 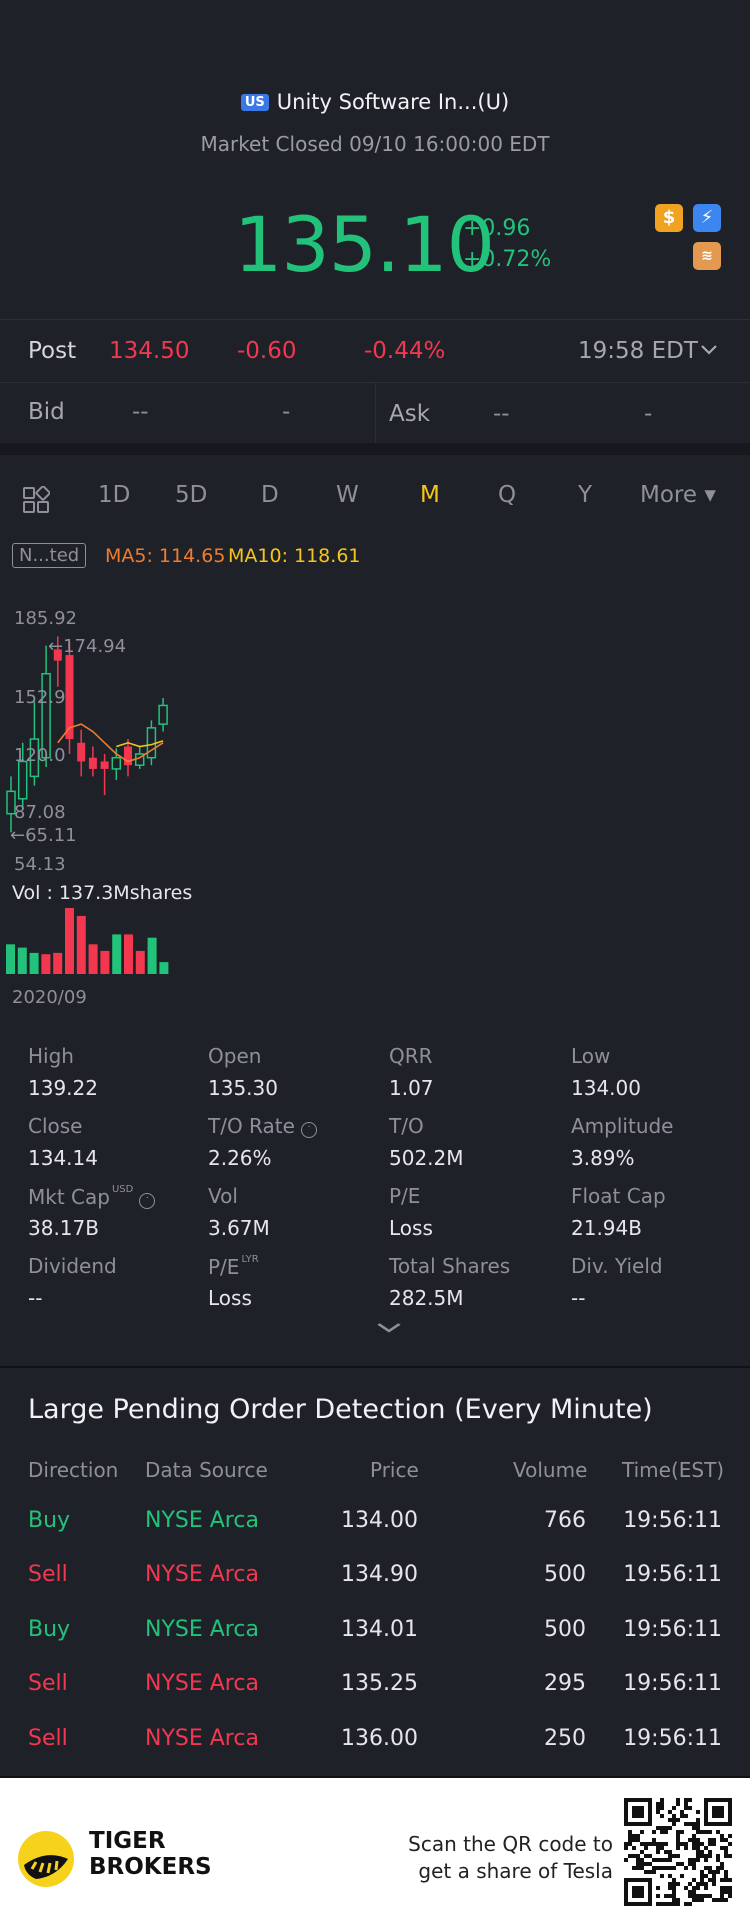 I want to click on y-tick-label: 152.9, so click(x=40, y=697).